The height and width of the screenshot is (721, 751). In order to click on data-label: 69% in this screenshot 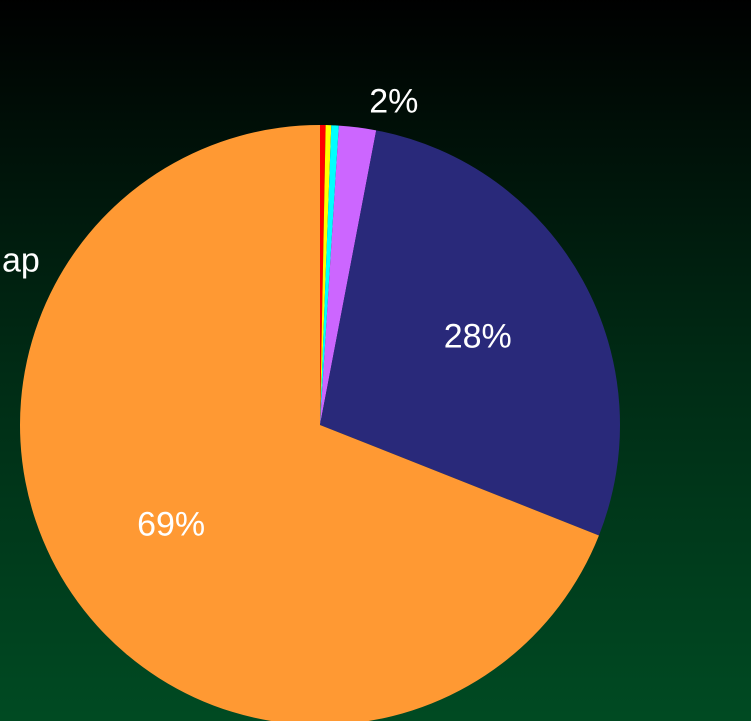, I will do `click(171, 525)`.